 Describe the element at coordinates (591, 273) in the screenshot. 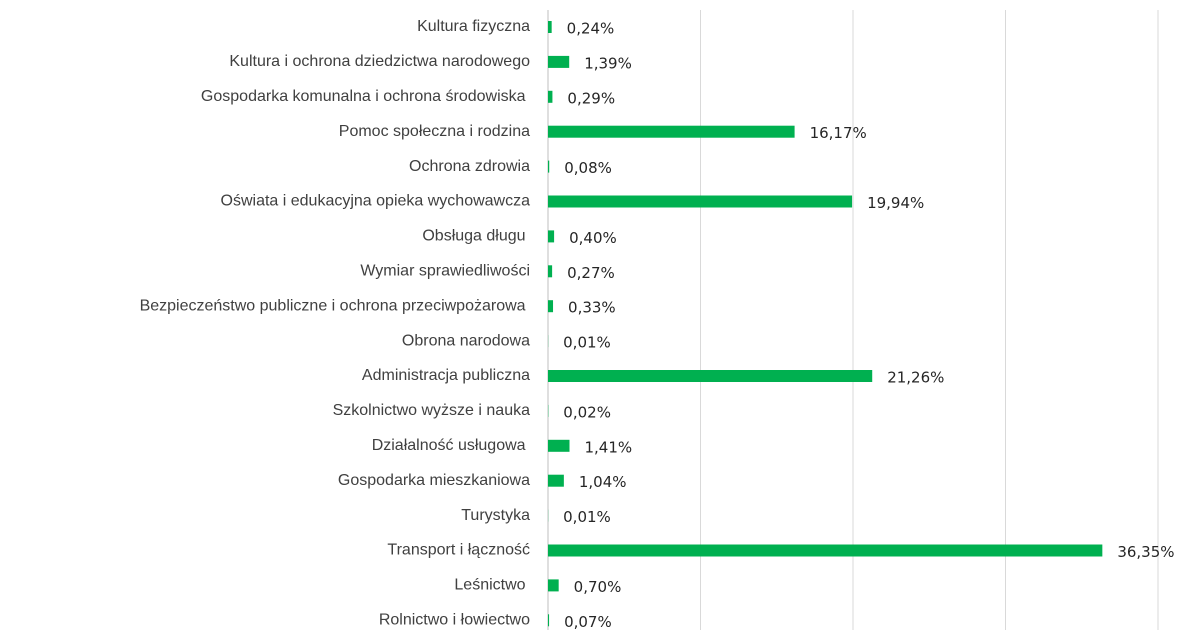

I see `value-label: 0,27%` at that location.